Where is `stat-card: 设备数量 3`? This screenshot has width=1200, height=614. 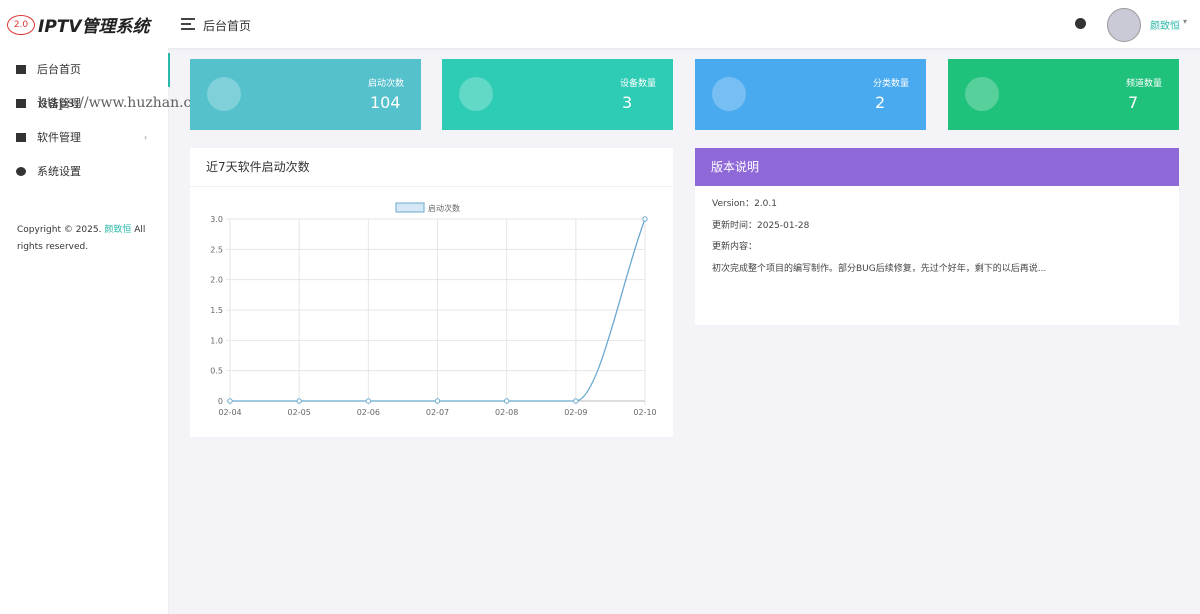 stat-card: 设备数量 3 is located at coordinates (557, 94).